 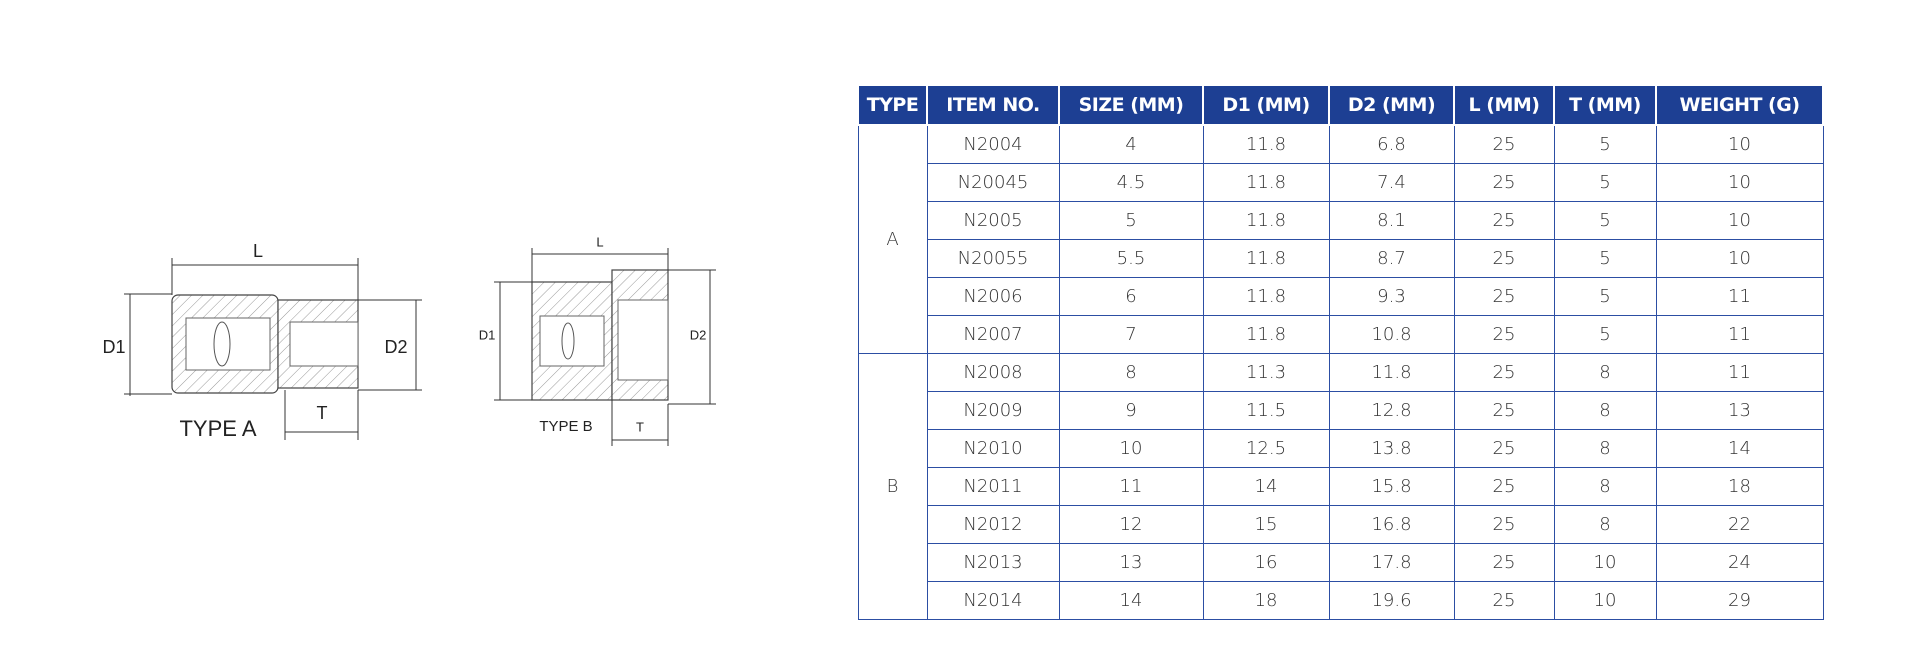 I want to click on table-cell: N2009, so click(x=993, y=410).